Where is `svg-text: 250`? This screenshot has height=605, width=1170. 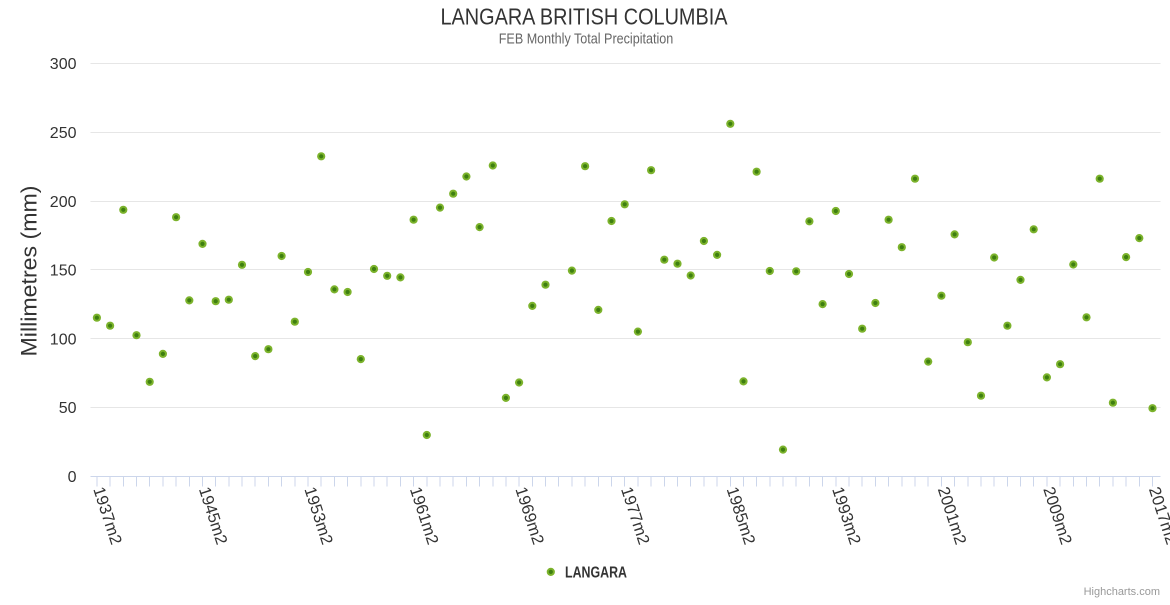 svg-text: 250 is located at coordinates (63, 133).